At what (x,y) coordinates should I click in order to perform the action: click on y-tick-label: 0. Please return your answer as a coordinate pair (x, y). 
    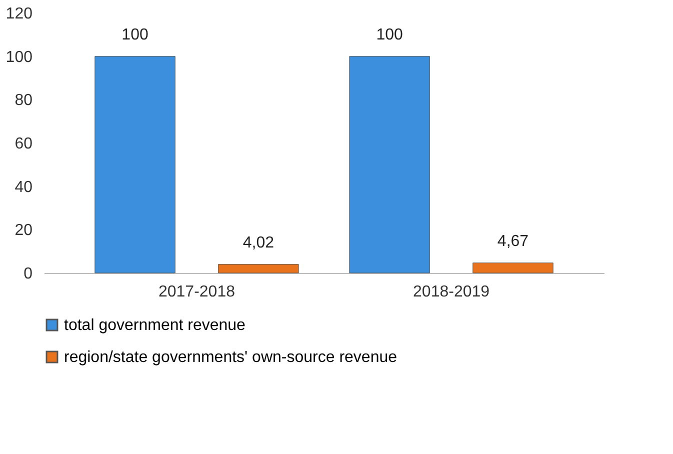
    Looking at the image, I should click on (28, 274).